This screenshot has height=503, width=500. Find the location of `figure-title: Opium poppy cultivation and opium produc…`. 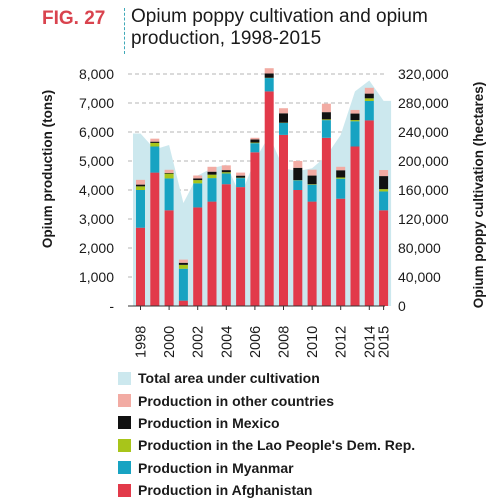

figure-title: Opium poppy cultivation and opium produc… is located at coordinates (311, 28).